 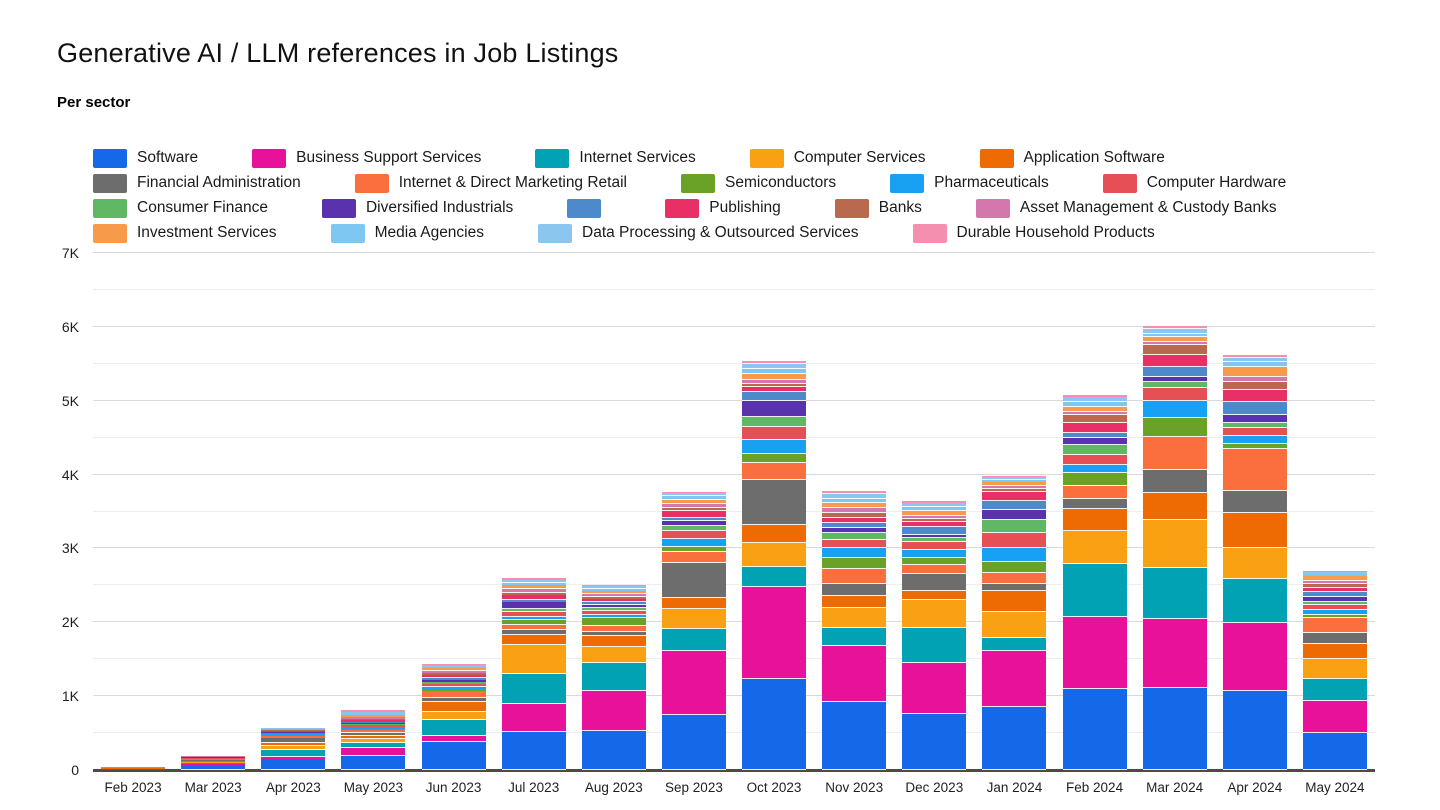 I want to click on legend-item-software: Software, so click(x=145, y=158).